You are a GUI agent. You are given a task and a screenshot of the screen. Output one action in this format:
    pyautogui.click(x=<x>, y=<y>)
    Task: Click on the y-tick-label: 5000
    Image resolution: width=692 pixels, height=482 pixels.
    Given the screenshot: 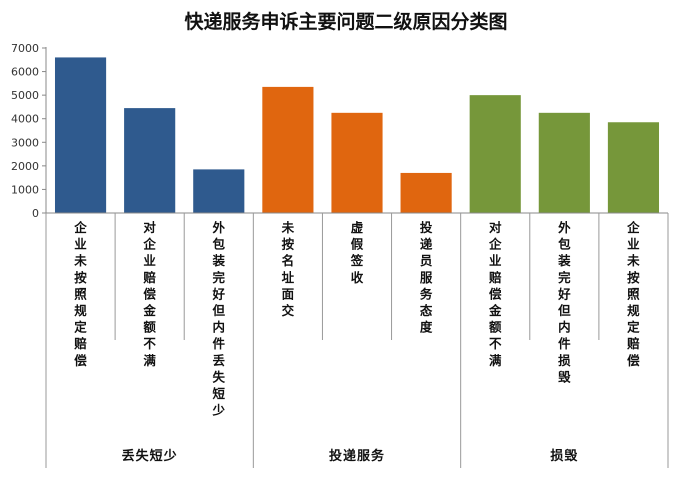 What is the action you would take?
    pyautogui.click(x=25, y=95)
    